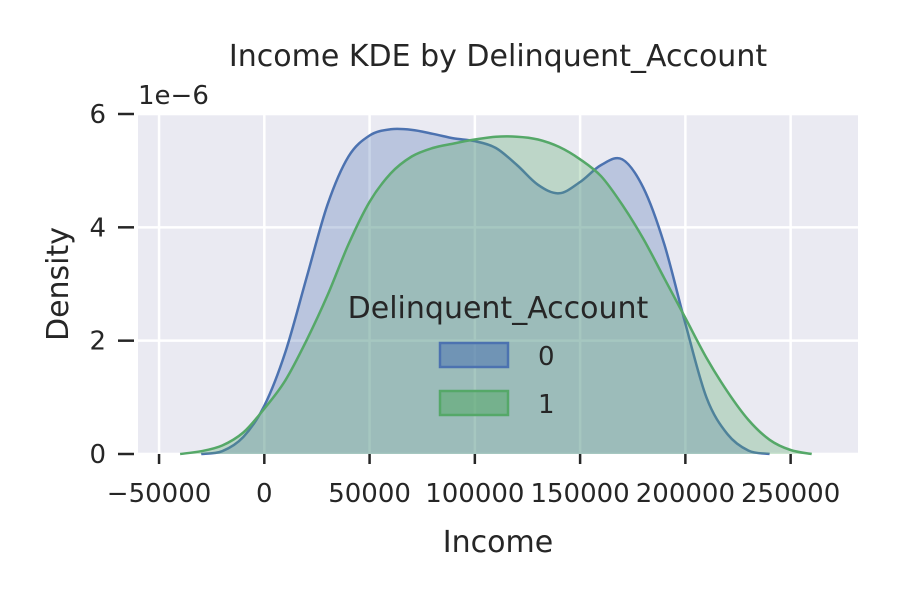 This screenshot has height=600, width=900. Describe the element at coordinates (498, 56) in the screenshot. I see `chart-title: Income KDE by Delinquent_Account` at that location.